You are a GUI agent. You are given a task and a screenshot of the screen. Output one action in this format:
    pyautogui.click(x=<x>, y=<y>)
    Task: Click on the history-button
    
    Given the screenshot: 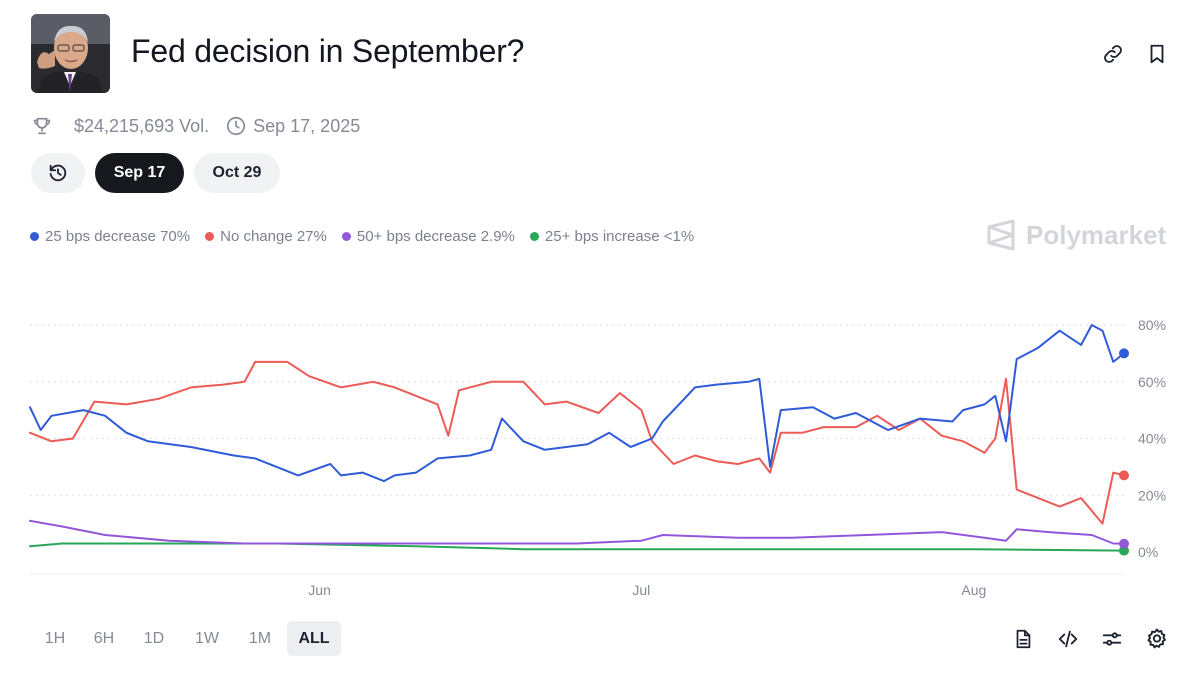 What is the action you would take?
    pyautogui.click(x=58, y=173)
    